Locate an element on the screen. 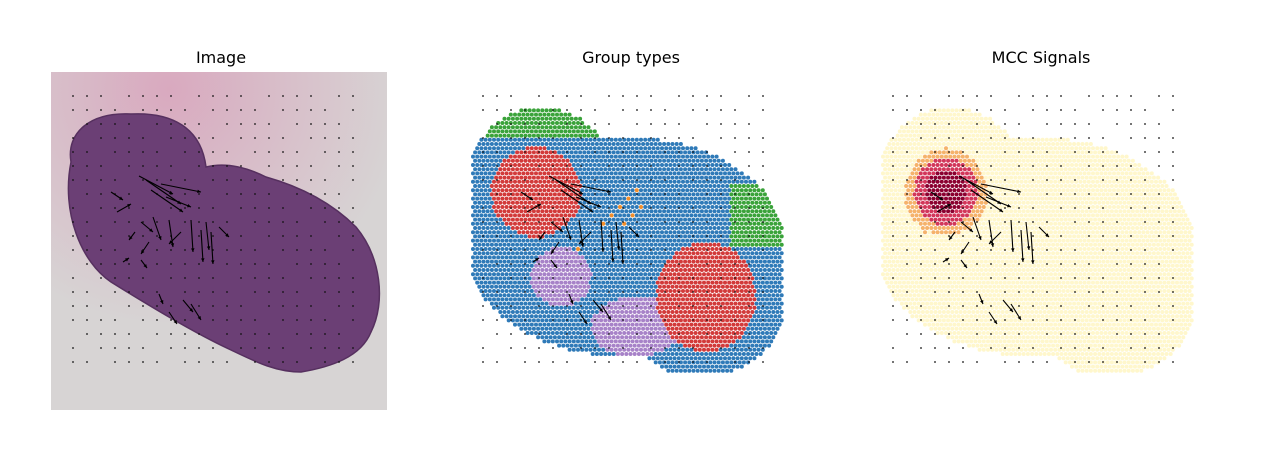 The width and height of the screenshot is (1262, 464). panel-title: Image is located at coordinates (221, 57).